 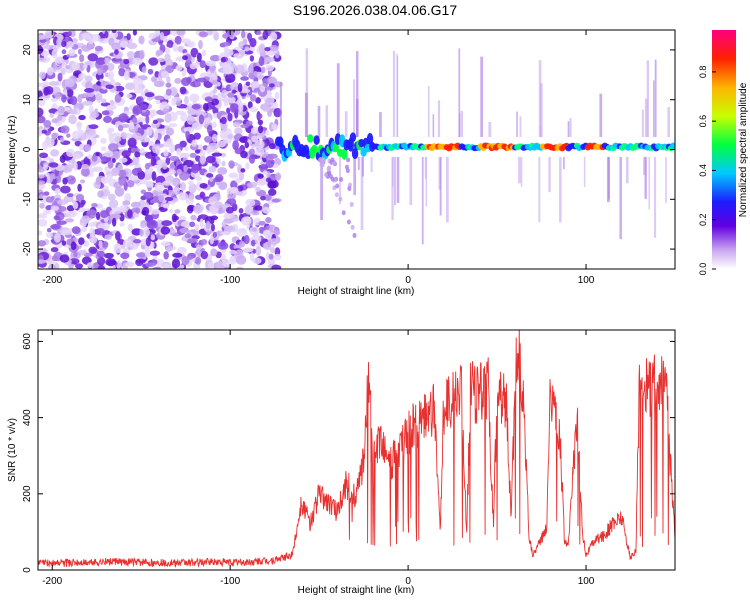 What do you see at coordinates (12, 450) in the screenshot?
I see `snr-y-label: SNR (10 * v/v)` at bounding box center [12, 450].